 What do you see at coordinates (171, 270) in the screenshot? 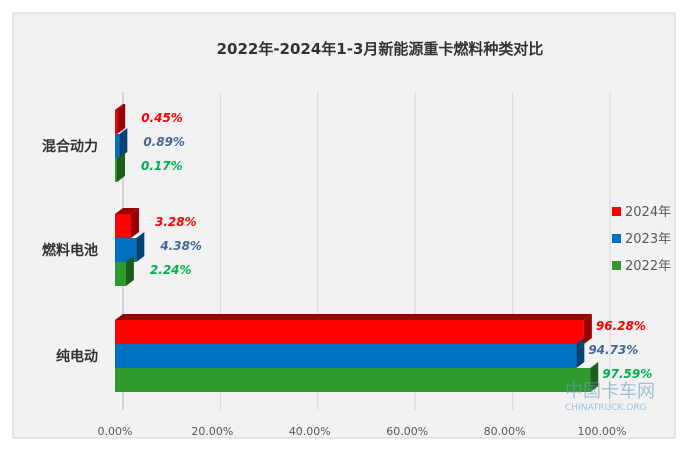
I see `data-label: 2.24%` at bounding box center [171, 270].